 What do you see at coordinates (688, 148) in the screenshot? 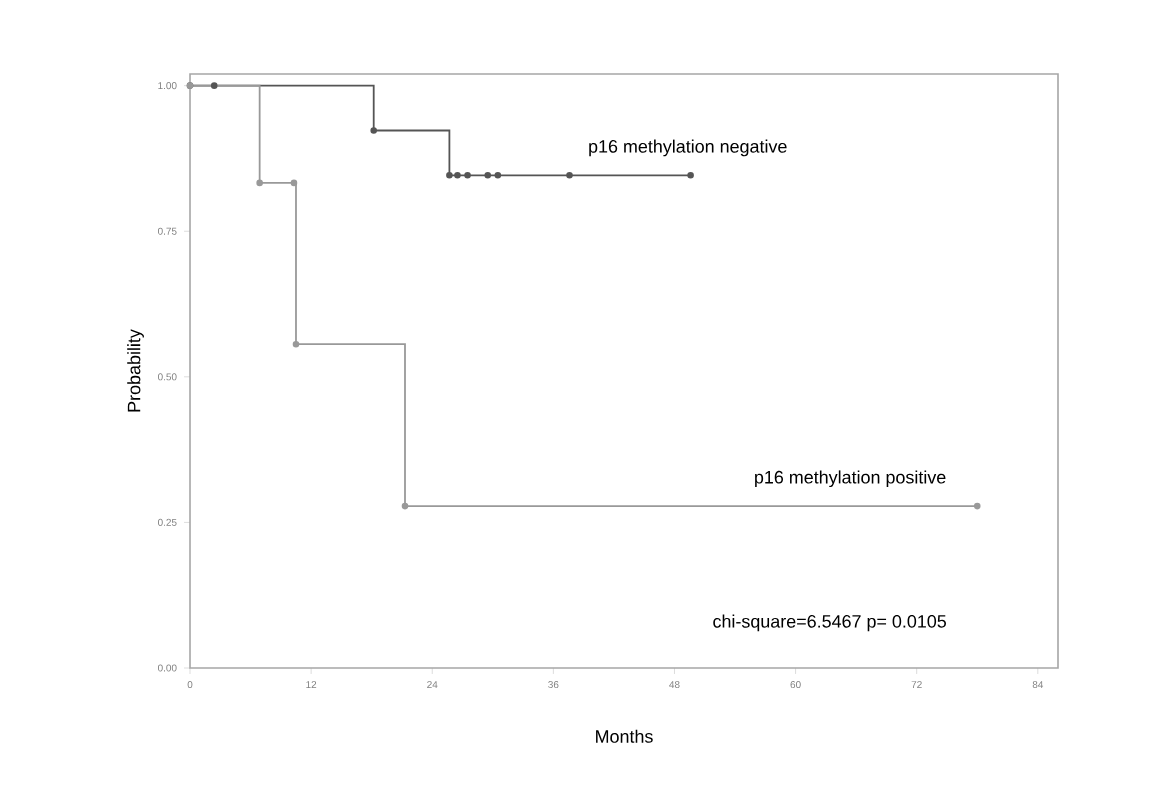
I see `series-label: p16 methylation negative` at bounding box center [688, 148].